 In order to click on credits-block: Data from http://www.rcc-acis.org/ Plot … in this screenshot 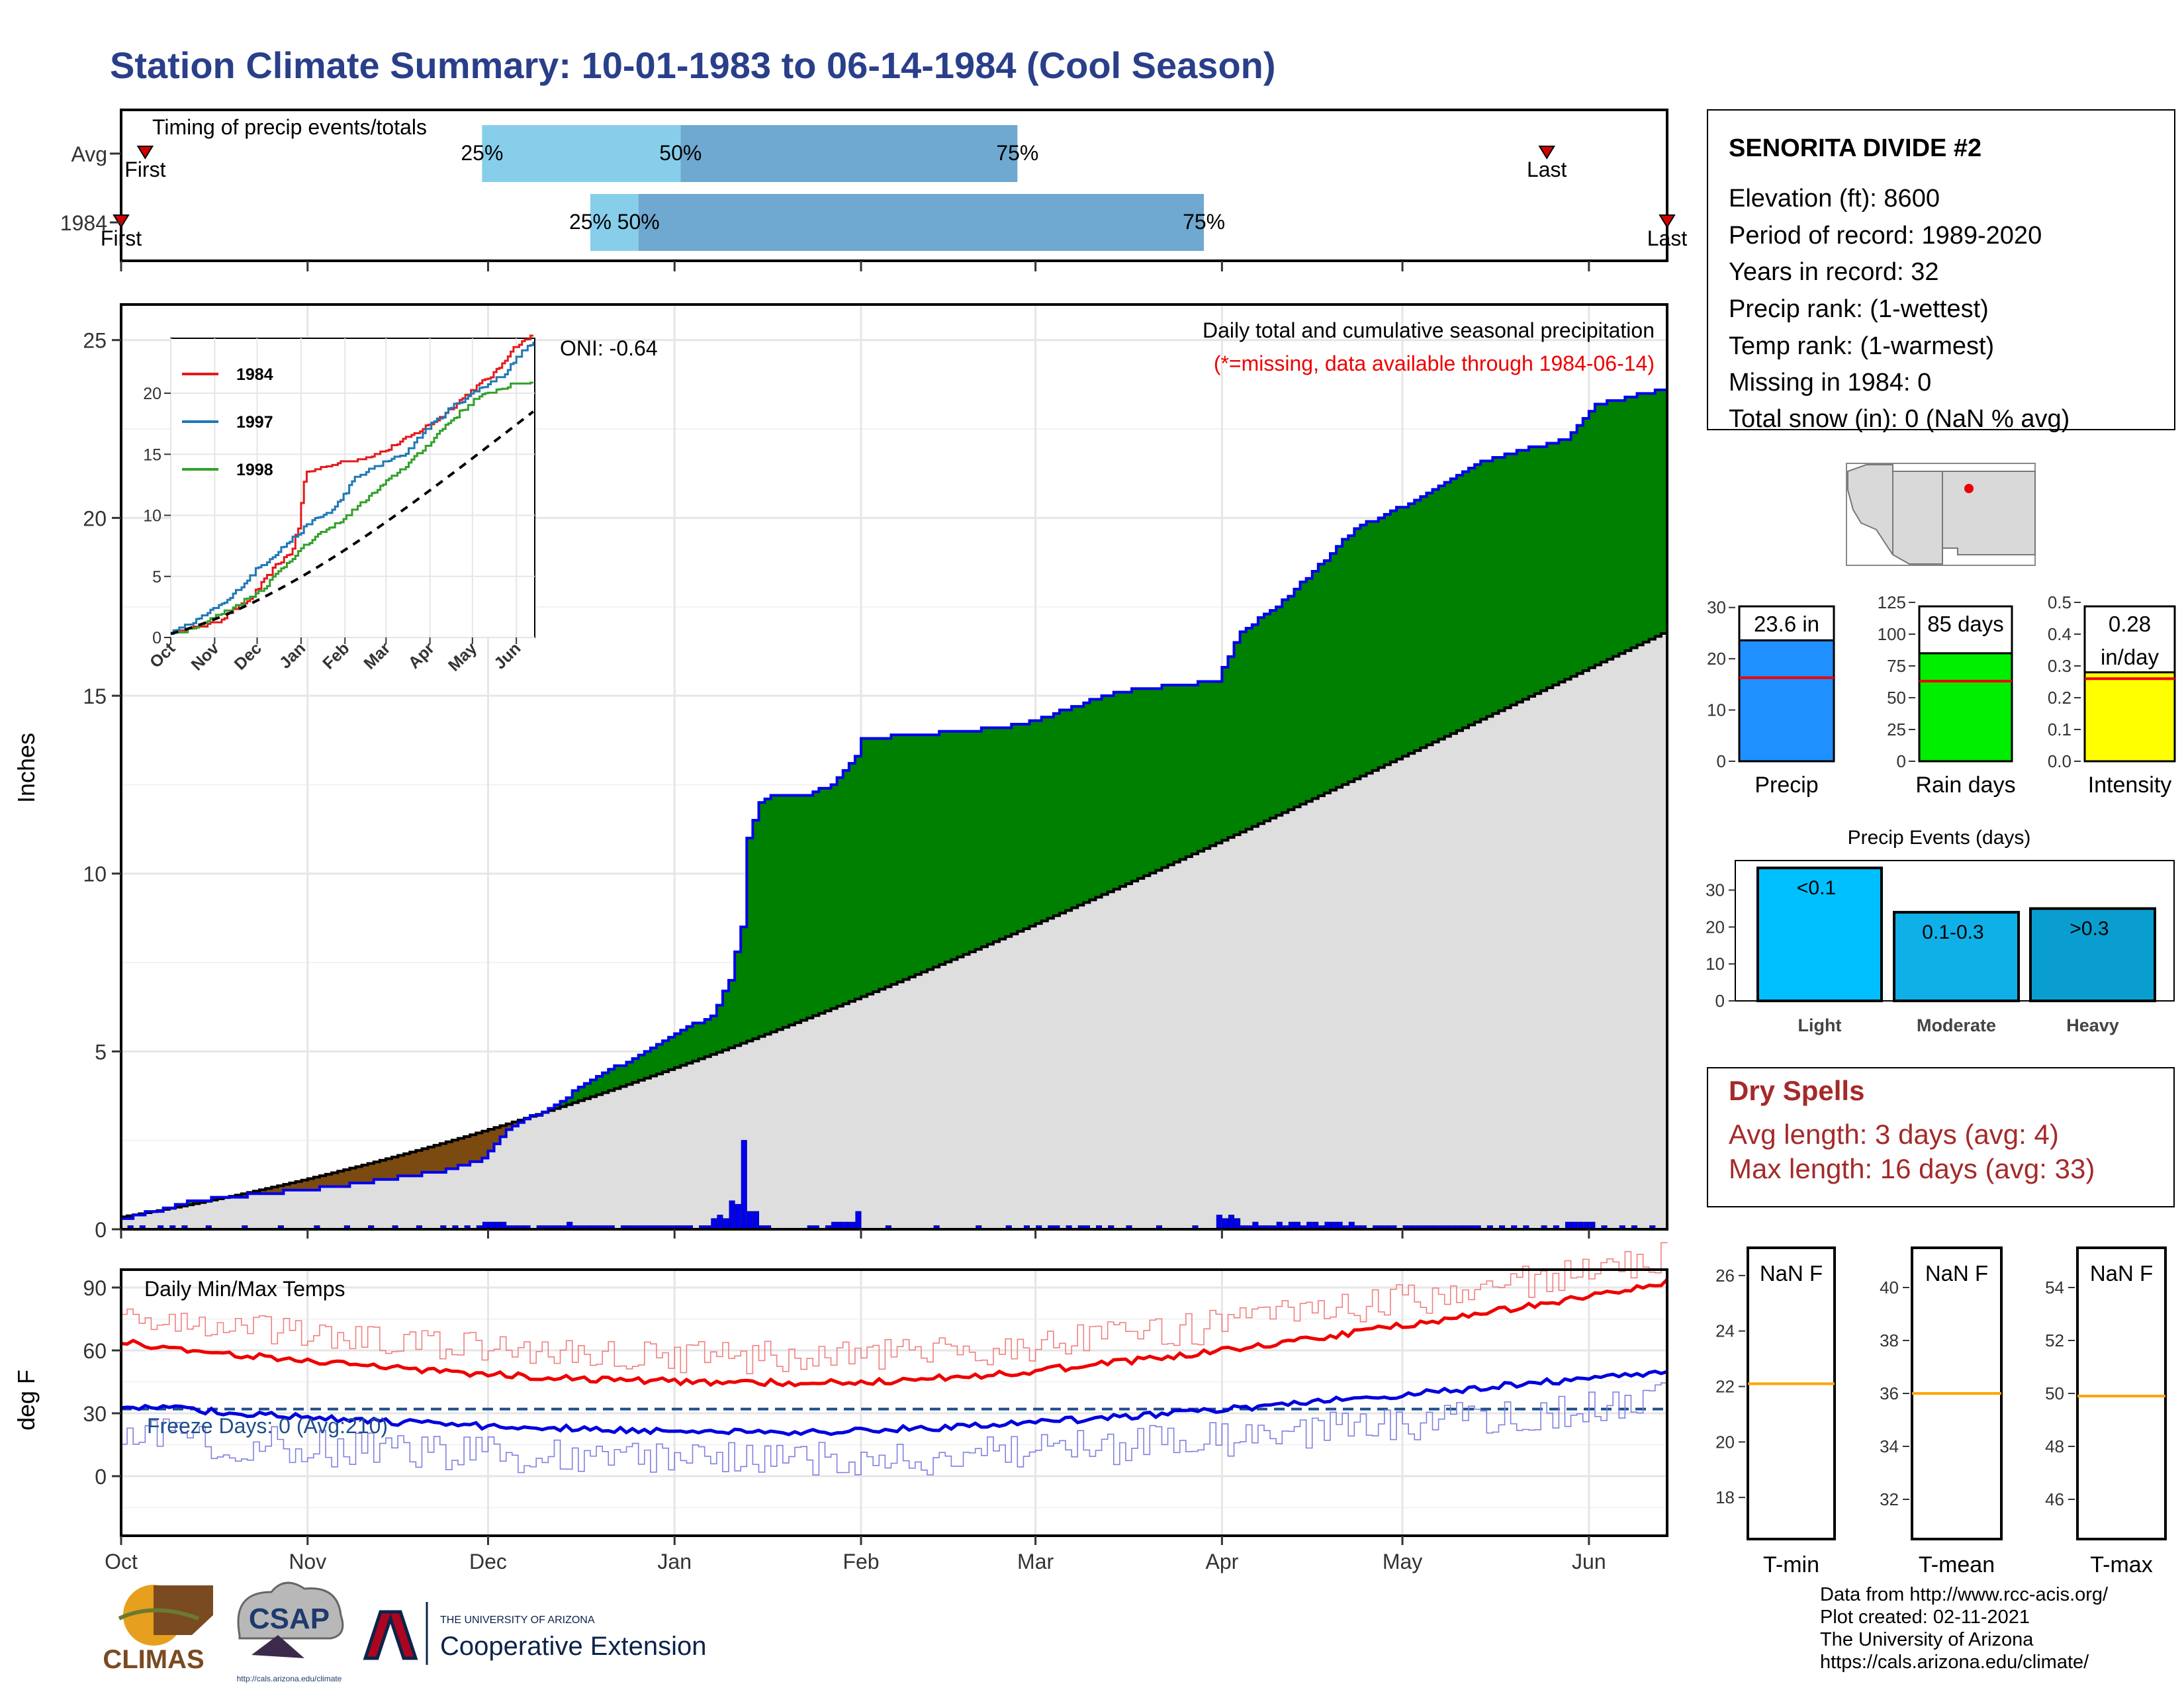, I will do `click(1964, 1628)`.